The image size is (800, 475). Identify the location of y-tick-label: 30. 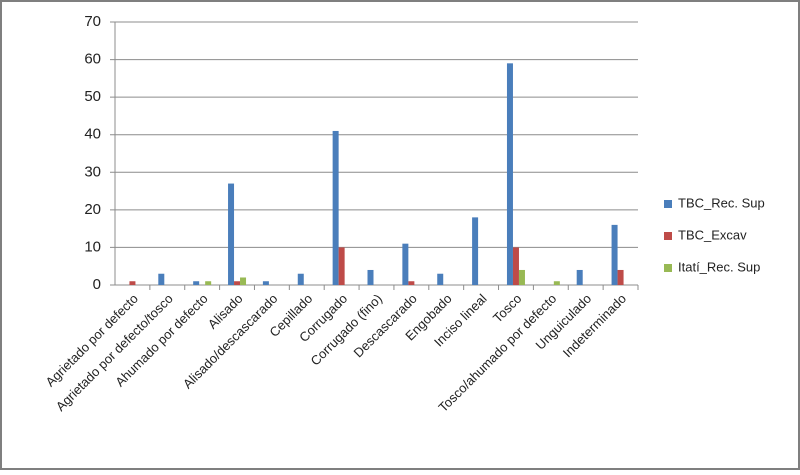
(92, 171).